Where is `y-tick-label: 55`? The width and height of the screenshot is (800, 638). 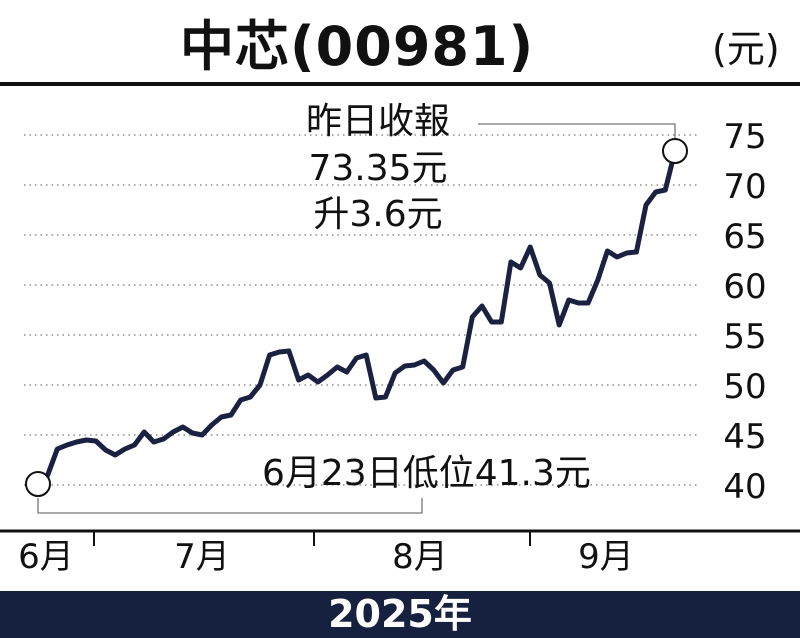
y-tick-label: 55 is located at coordinates (744, 337).